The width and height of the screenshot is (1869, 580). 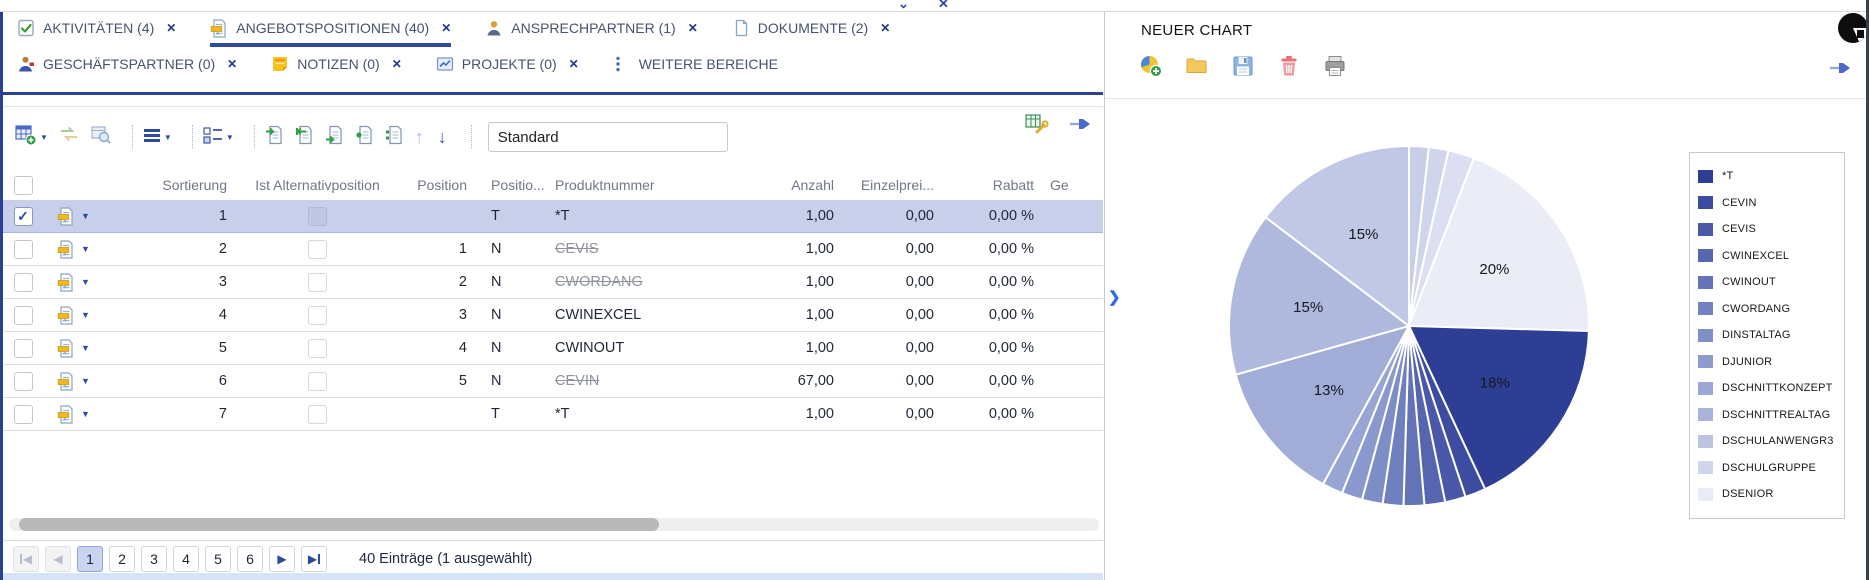 I want to click on new-chart-button, so click(x=1151, y=68).